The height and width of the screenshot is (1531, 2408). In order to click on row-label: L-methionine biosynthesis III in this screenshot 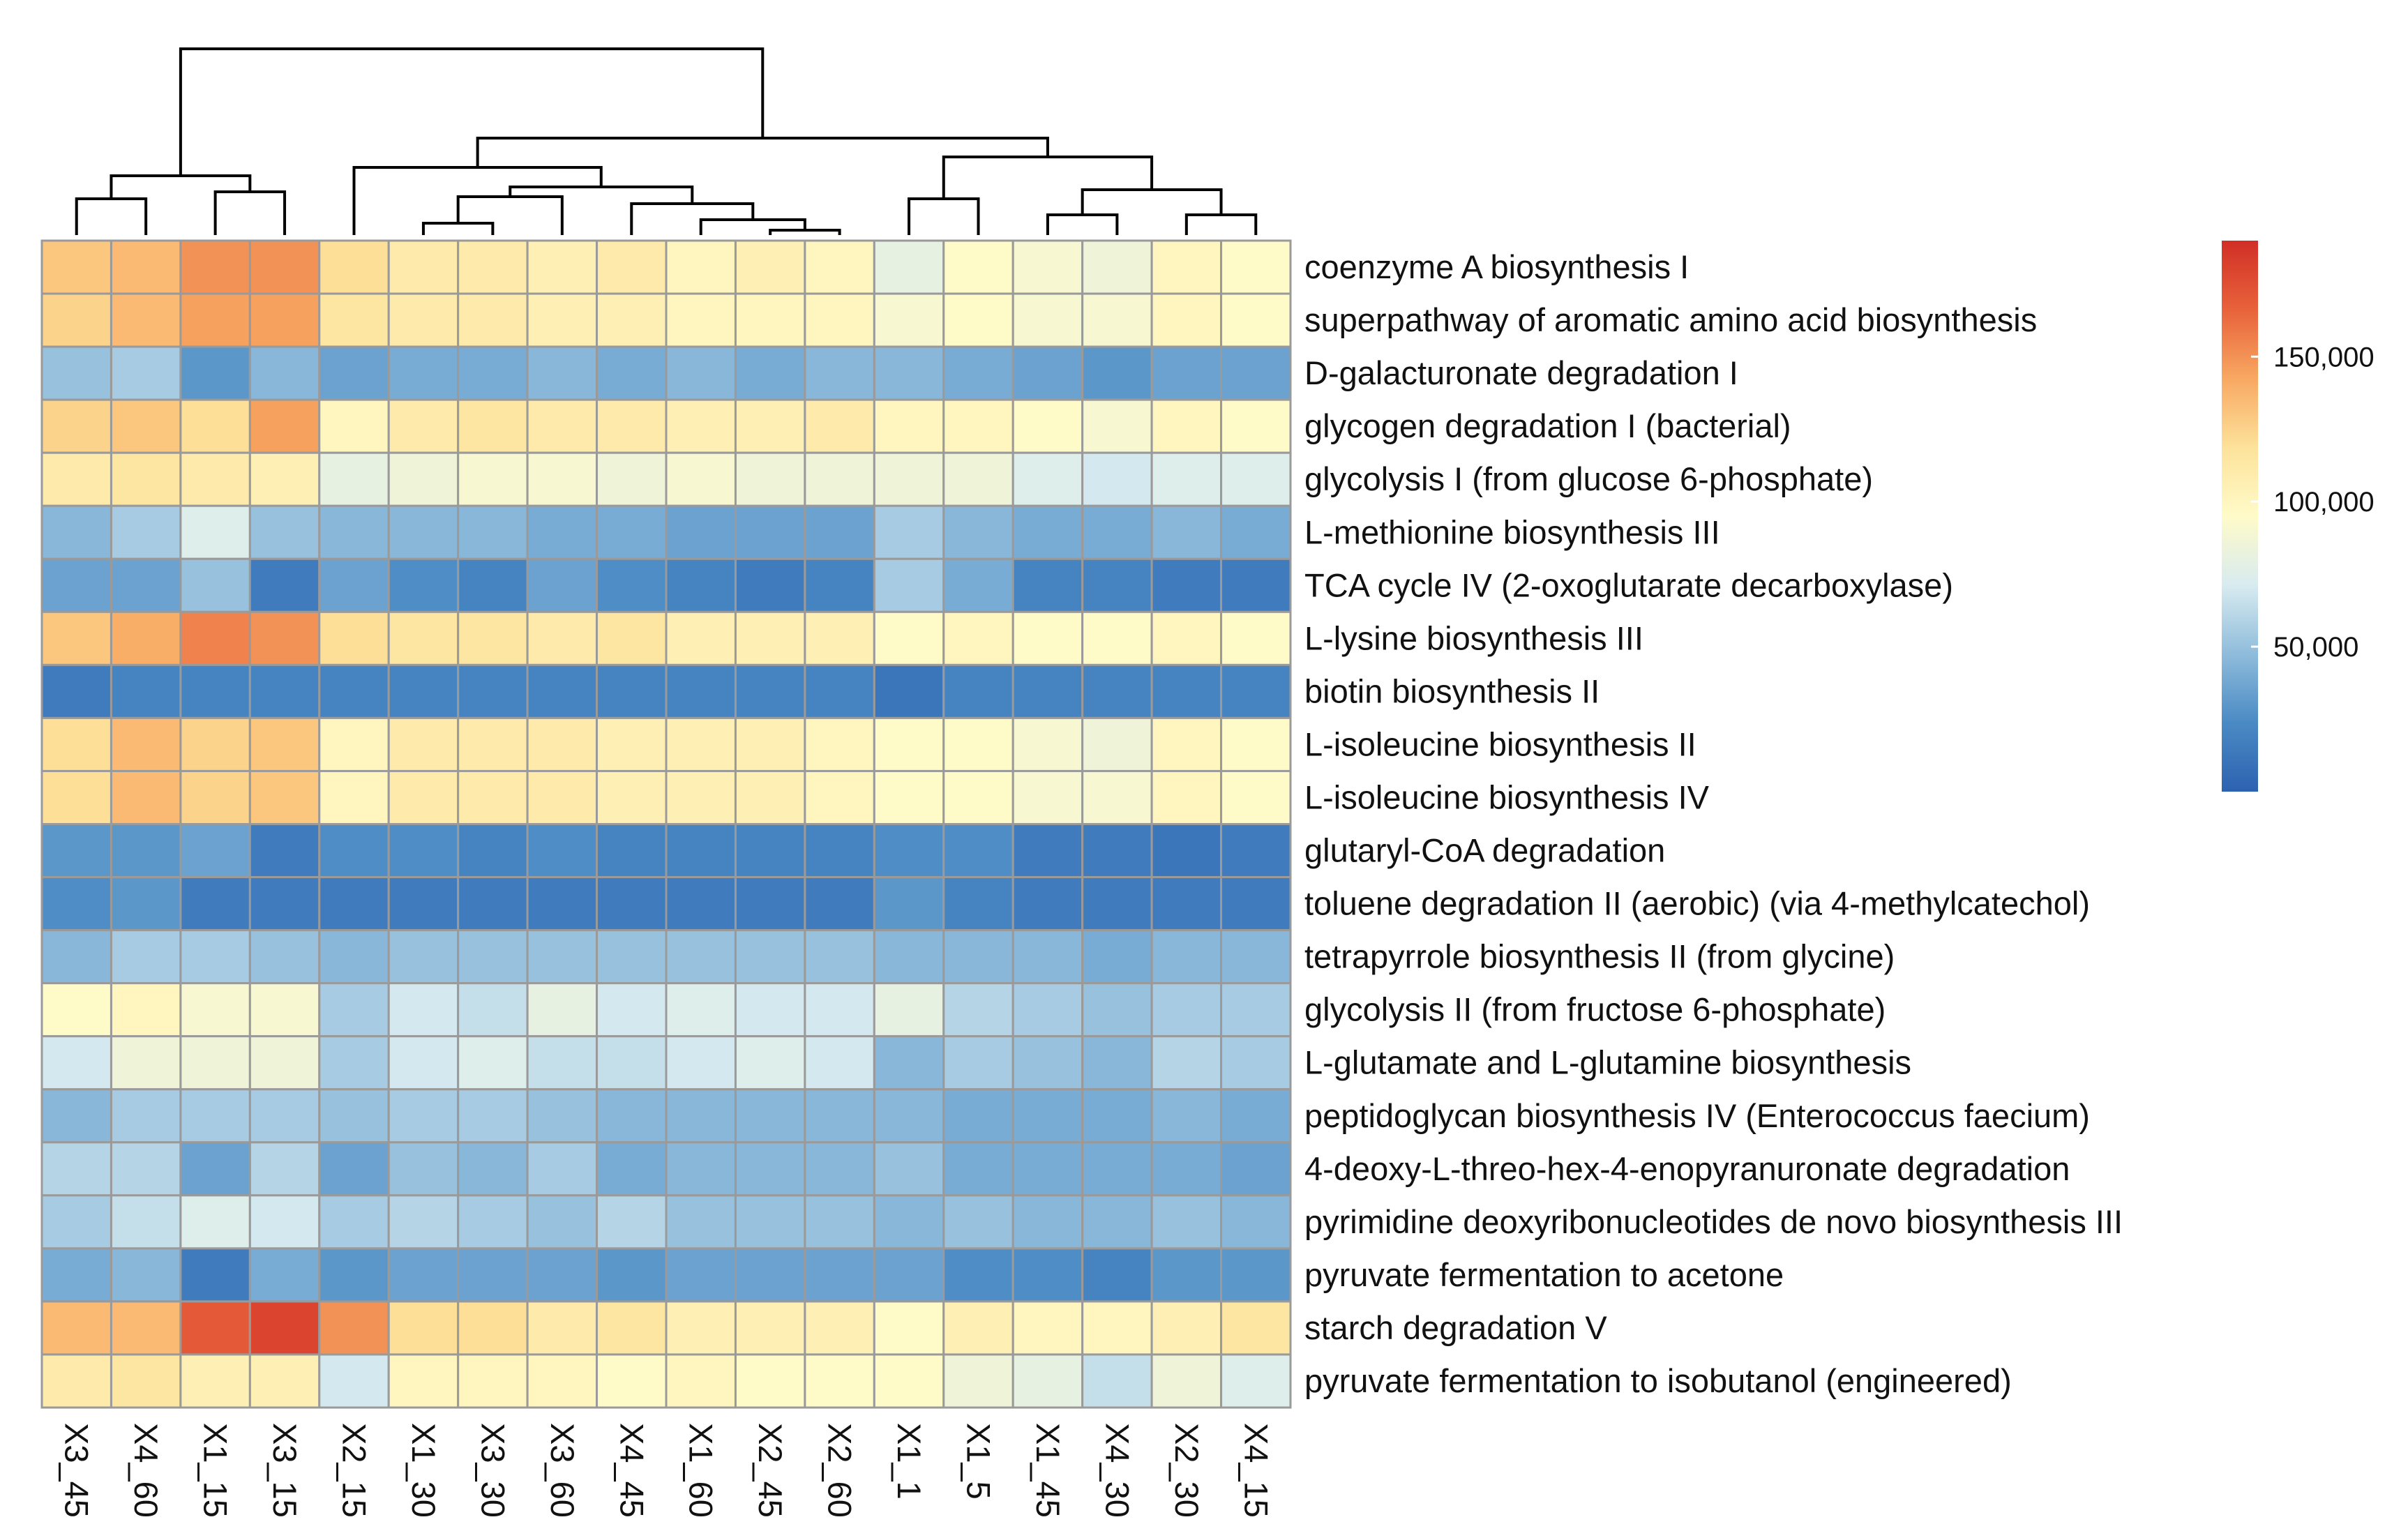, I will do `click(1512, 531)`.